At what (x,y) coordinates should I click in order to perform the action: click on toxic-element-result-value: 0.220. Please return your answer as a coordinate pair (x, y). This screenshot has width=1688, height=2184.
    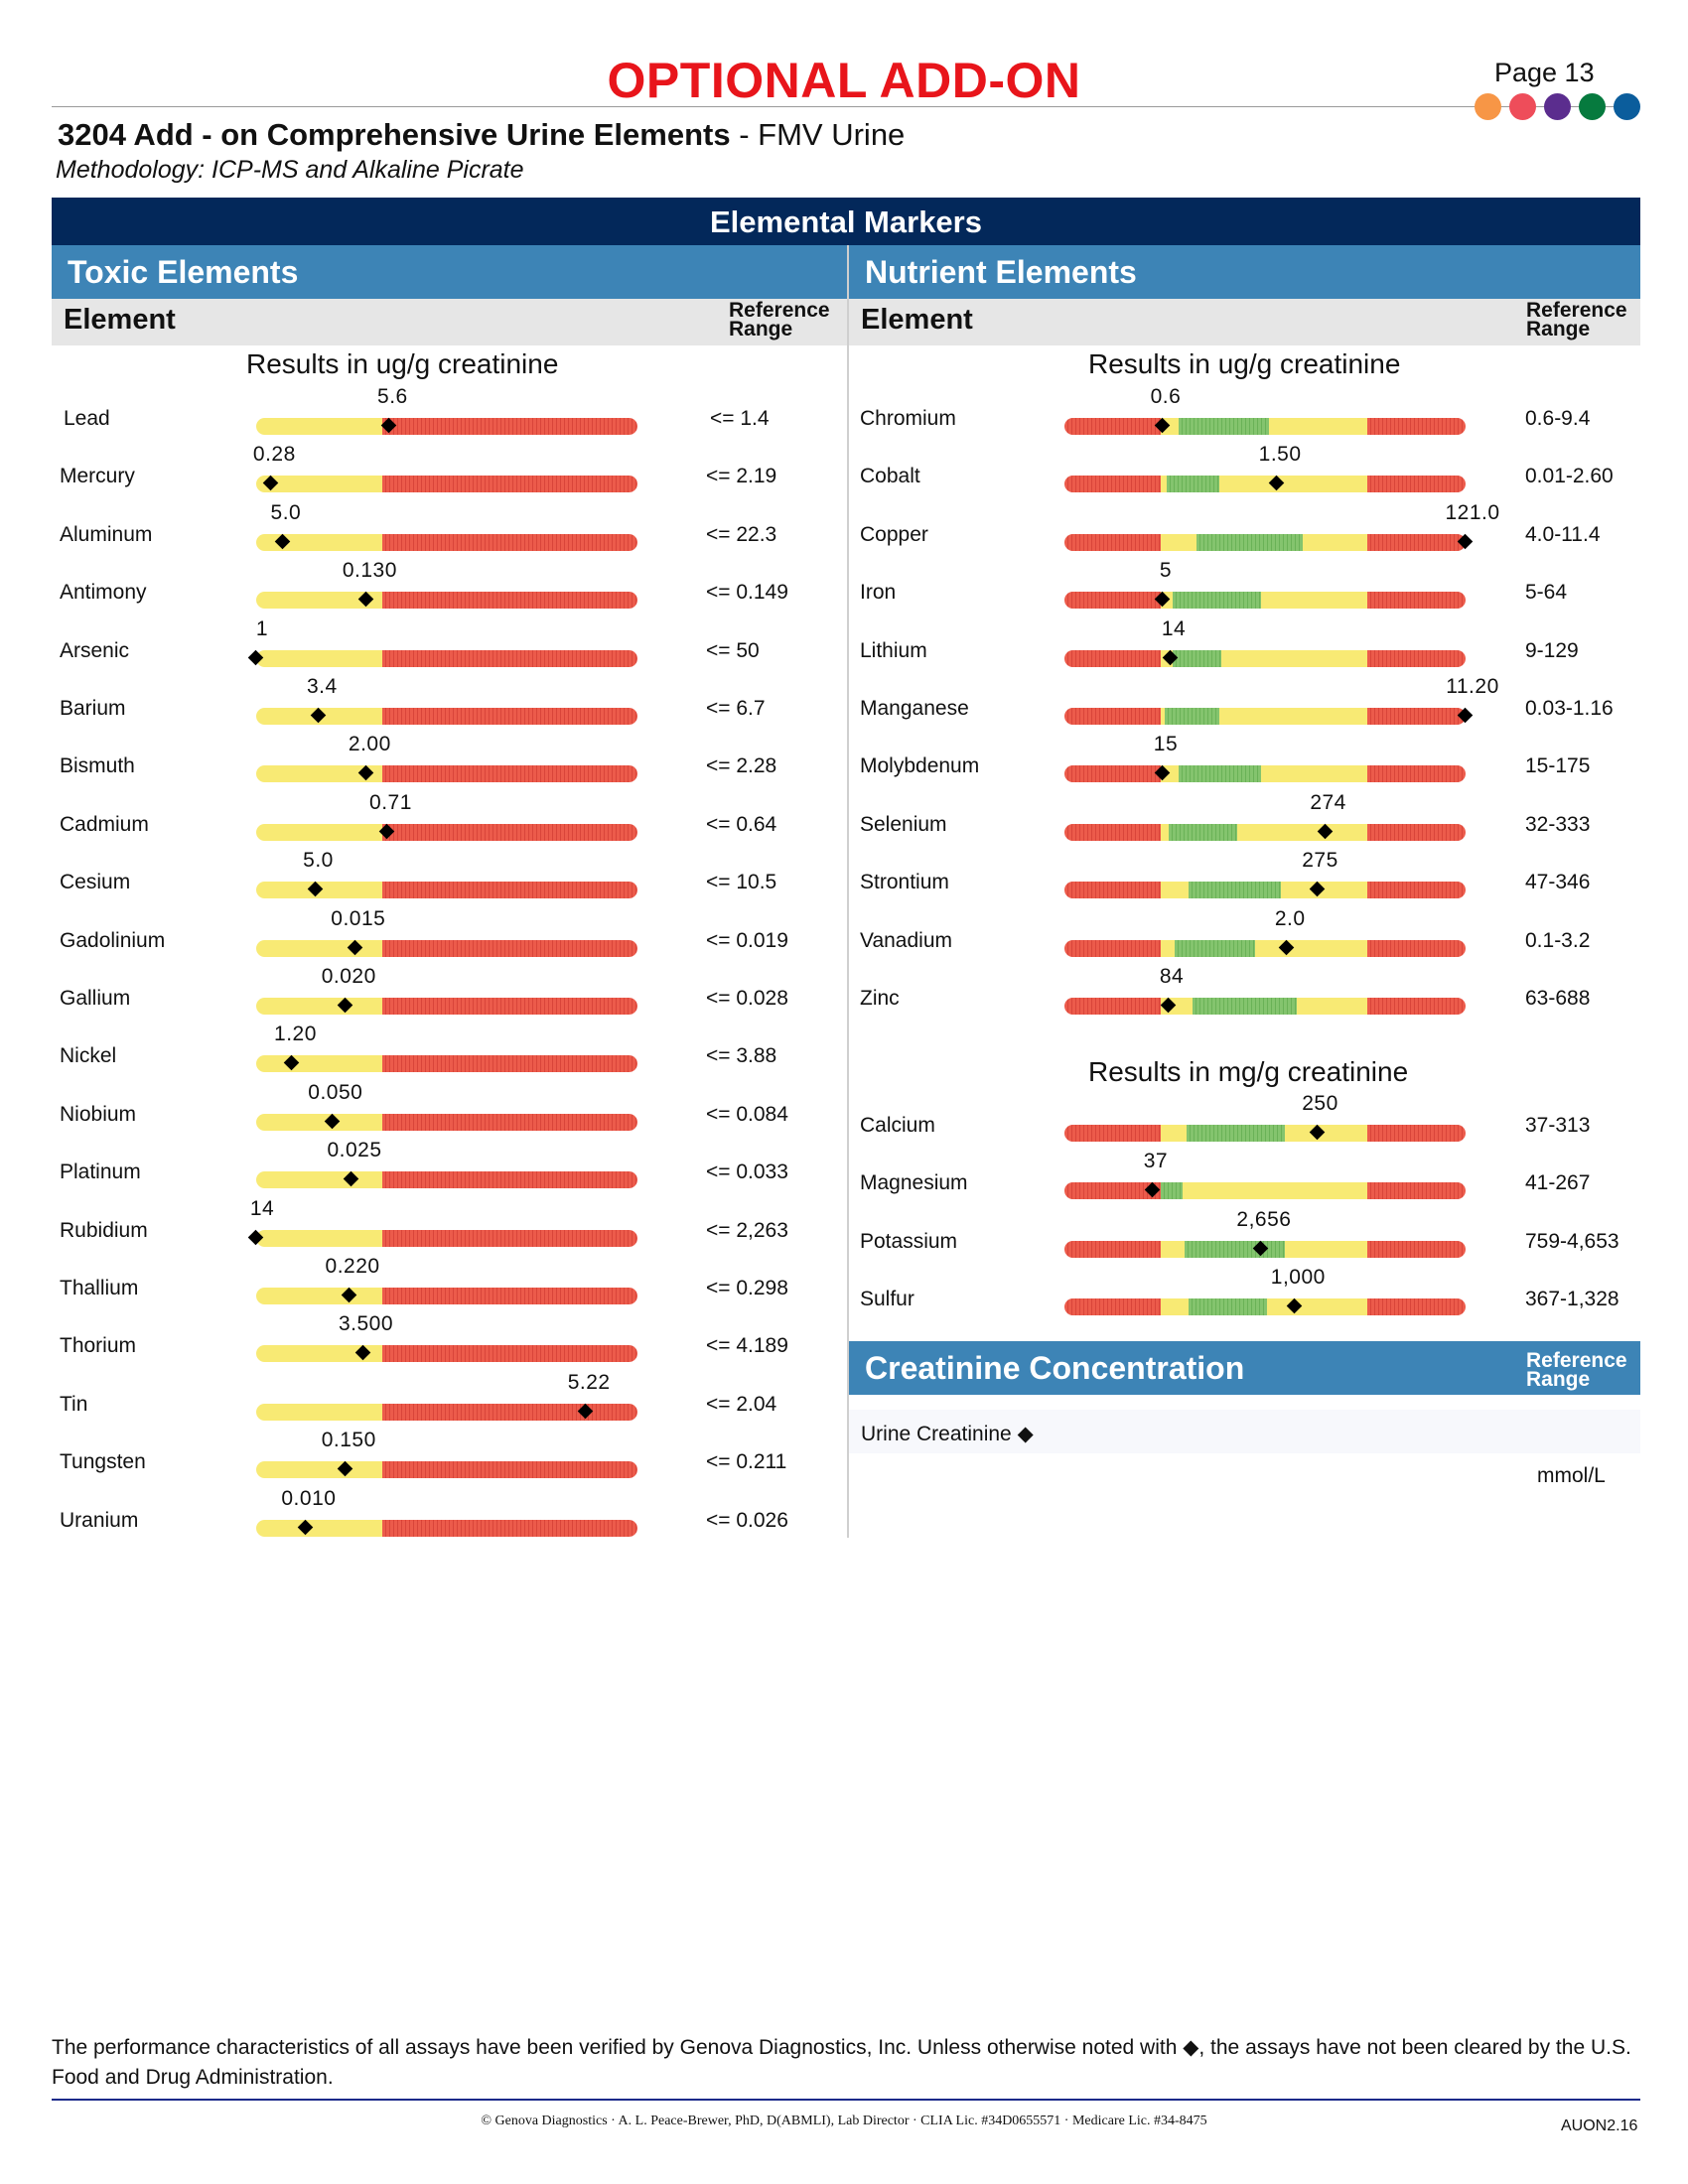
    Looking at the image, I should click on (352, 1266).